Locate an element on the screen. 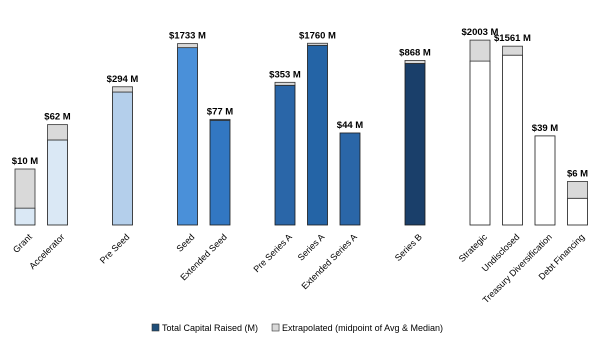  data-label: $1760 M is located at coordinates (317, 35).